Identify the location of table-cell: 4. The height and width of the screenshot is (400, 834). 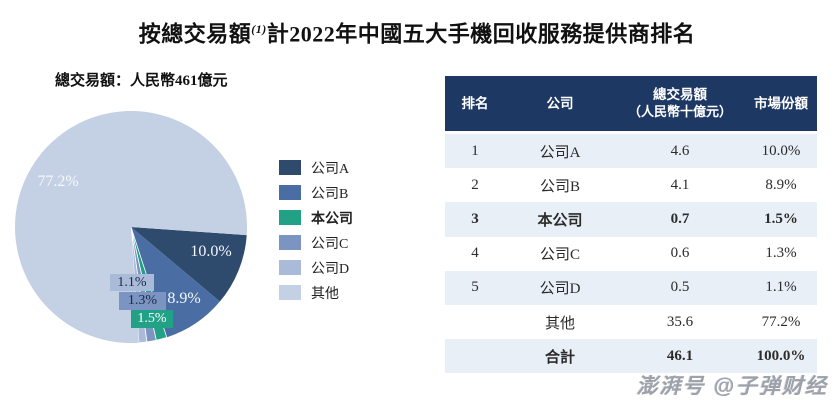
(475, 253).